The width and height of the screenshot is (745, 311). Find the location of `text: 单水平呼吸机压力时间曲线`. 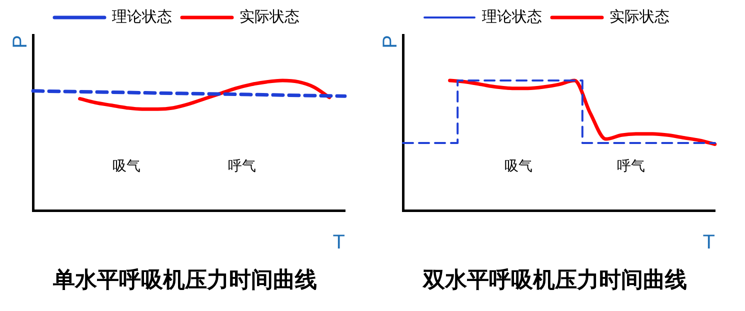

text: 单水平呼吸机压力时间曲线 is located at coordinates (185, 280).